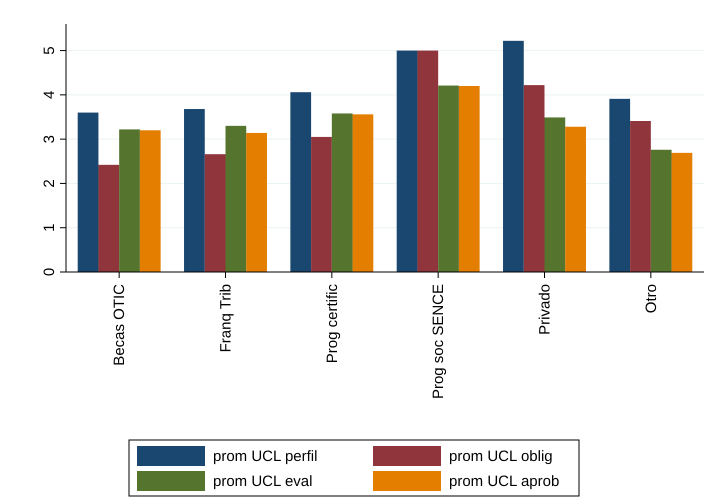 This screenshot has height=497, width=714. What do you see at coordinates (49, 95) in the screenshot?
I see `y-tick-label: 4` at bounding box center [49, 95].